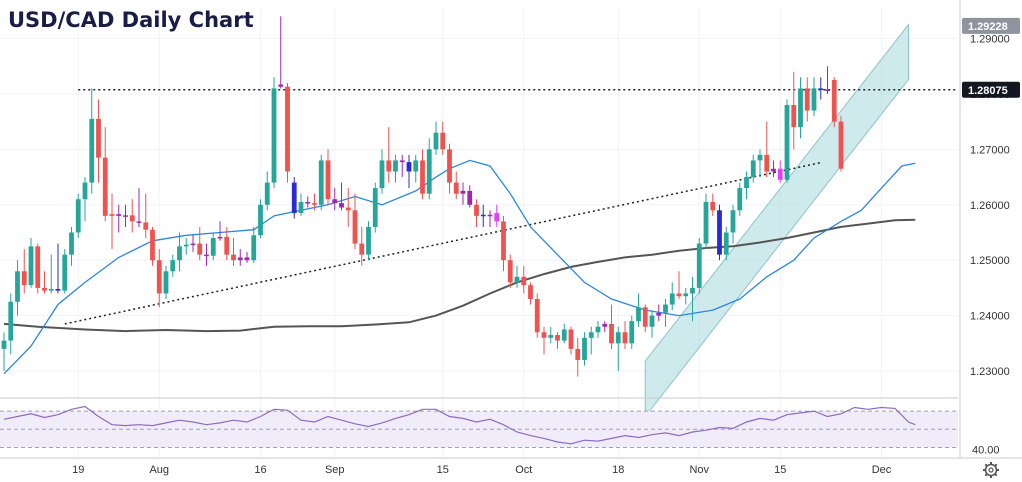 This screenshot has width=1022, height=482. I want to click on price-tag-label: 1.28075, so click(988, 91).